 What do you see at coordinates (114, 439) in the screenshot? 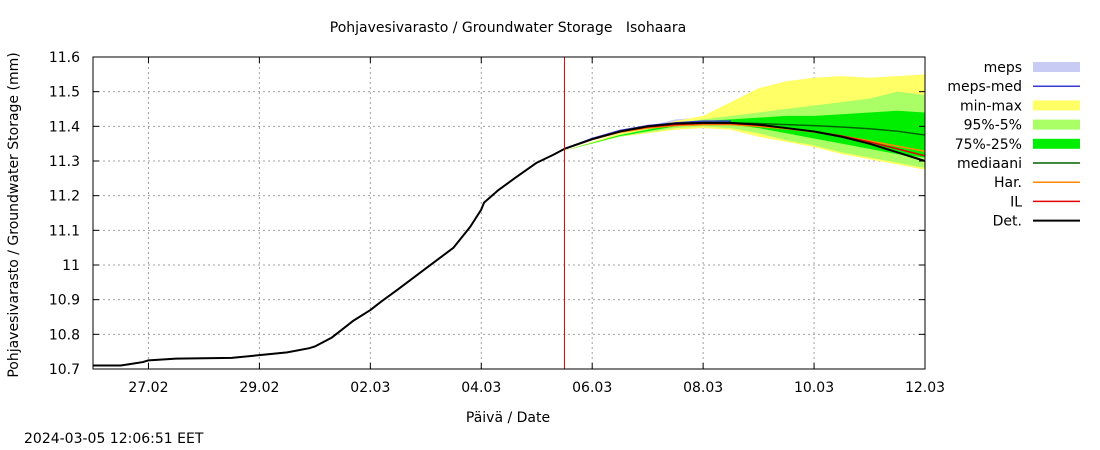
I see `timestamp: 2024-03-05 12:06:51 EET` at bounding box center [114, 439].